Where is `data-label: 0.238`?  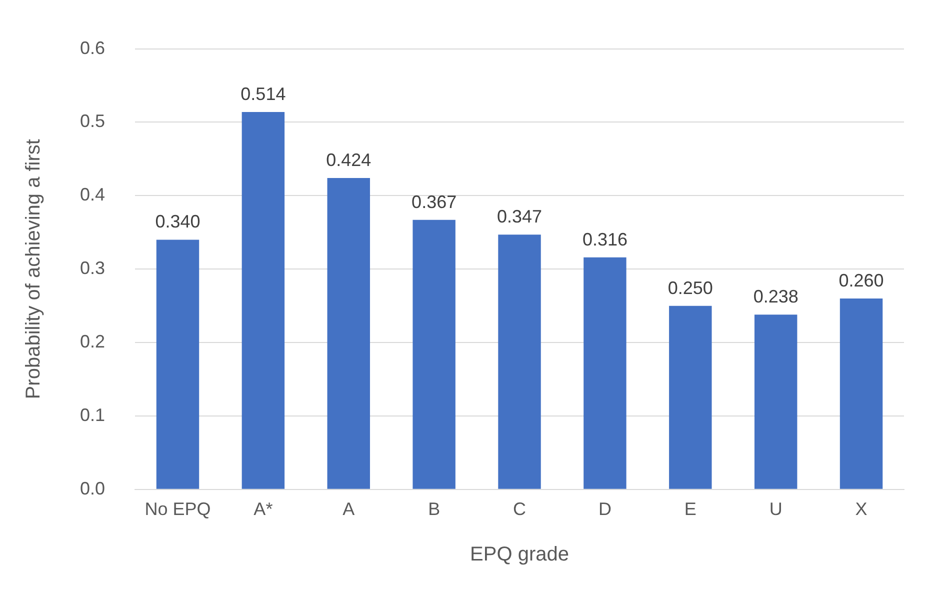
data-label: 0.238 is located at coordinates (775, 296).